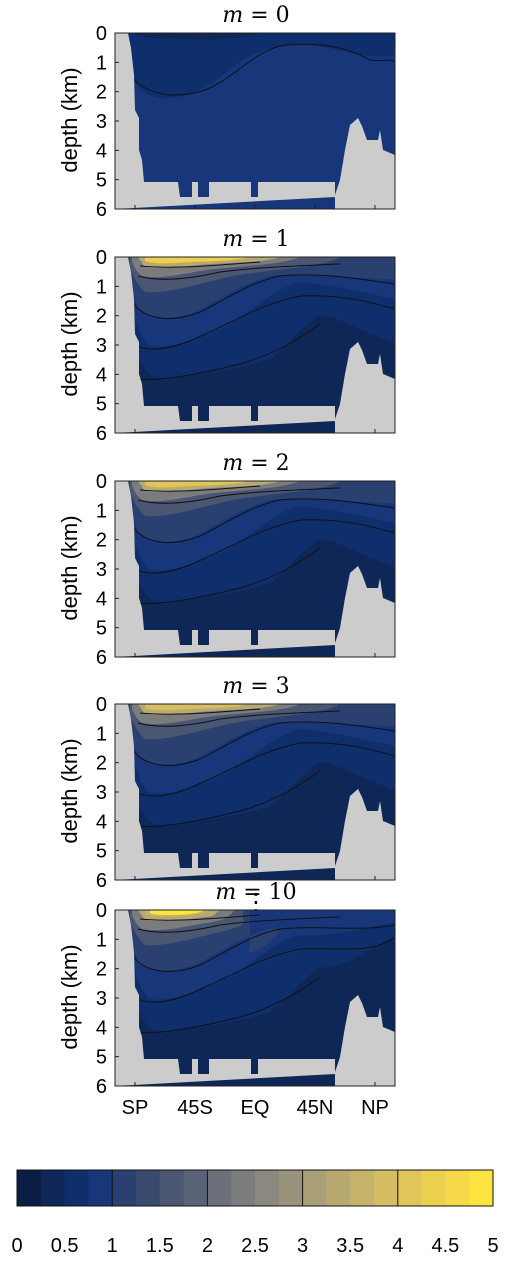 This screenshot has height=1270, width=510. Describe the element at coordinates (255, 1213) in the screenshot. I see `colorbar: 0 0.5 1 1.5 2 2.5 3 3.5 4 4.5 5` at that location.